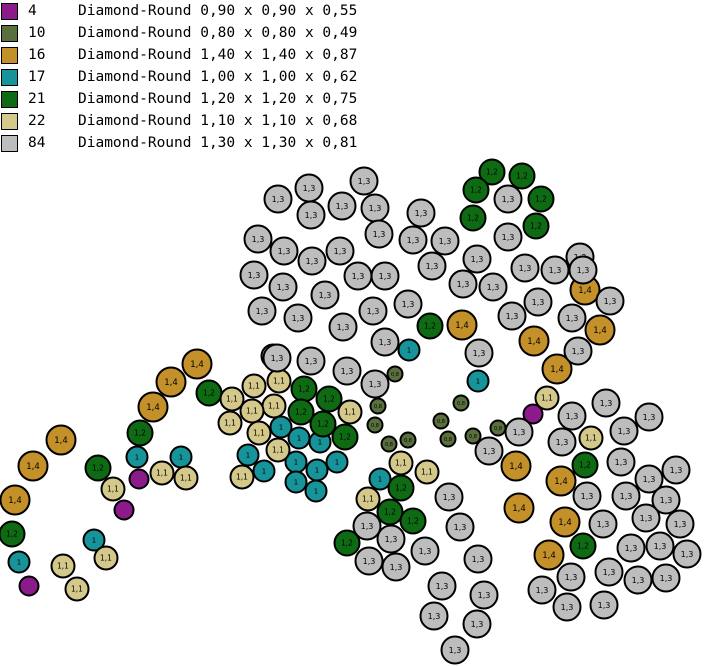 This screenshot has width=704, height=666. What do you see at coordinates (218, 99) in the screenshot?
I see `legend-description: Diamond-Round 1,20 x 1,20 x 0,75` at bounding box center [218, 99].